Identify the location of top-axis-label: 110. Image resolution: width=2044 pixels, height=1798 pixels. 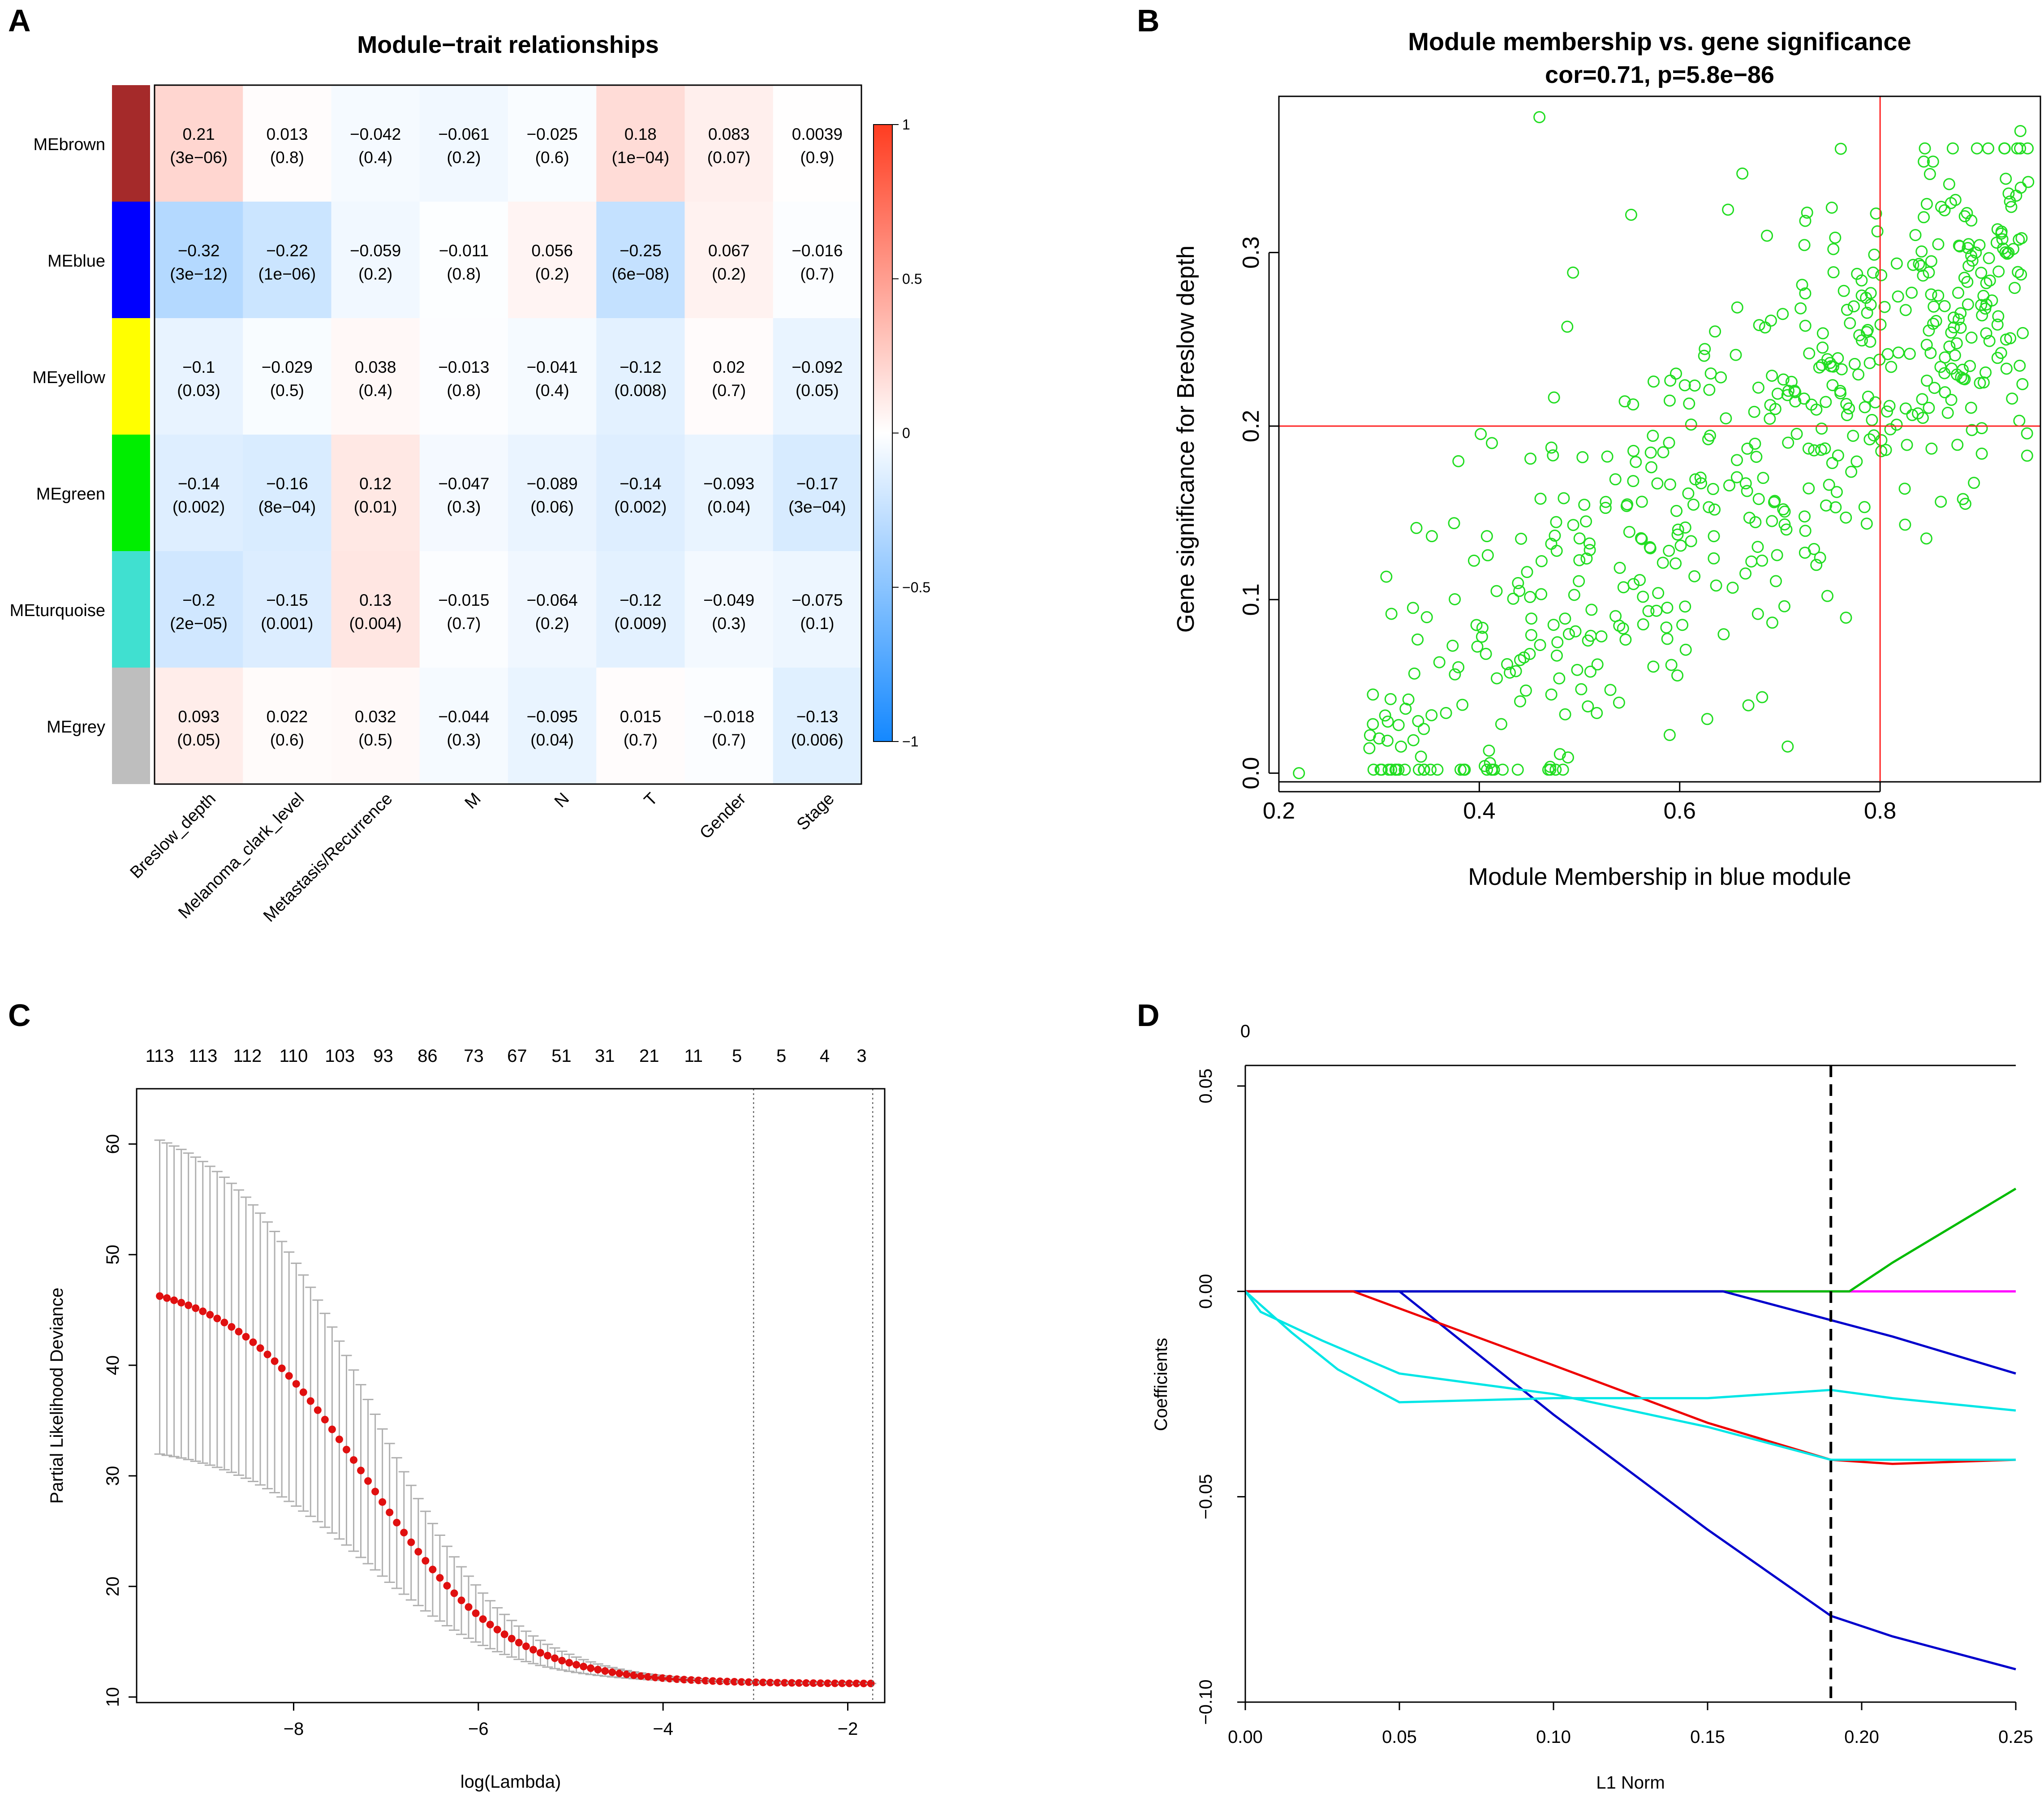
(294, 1056).